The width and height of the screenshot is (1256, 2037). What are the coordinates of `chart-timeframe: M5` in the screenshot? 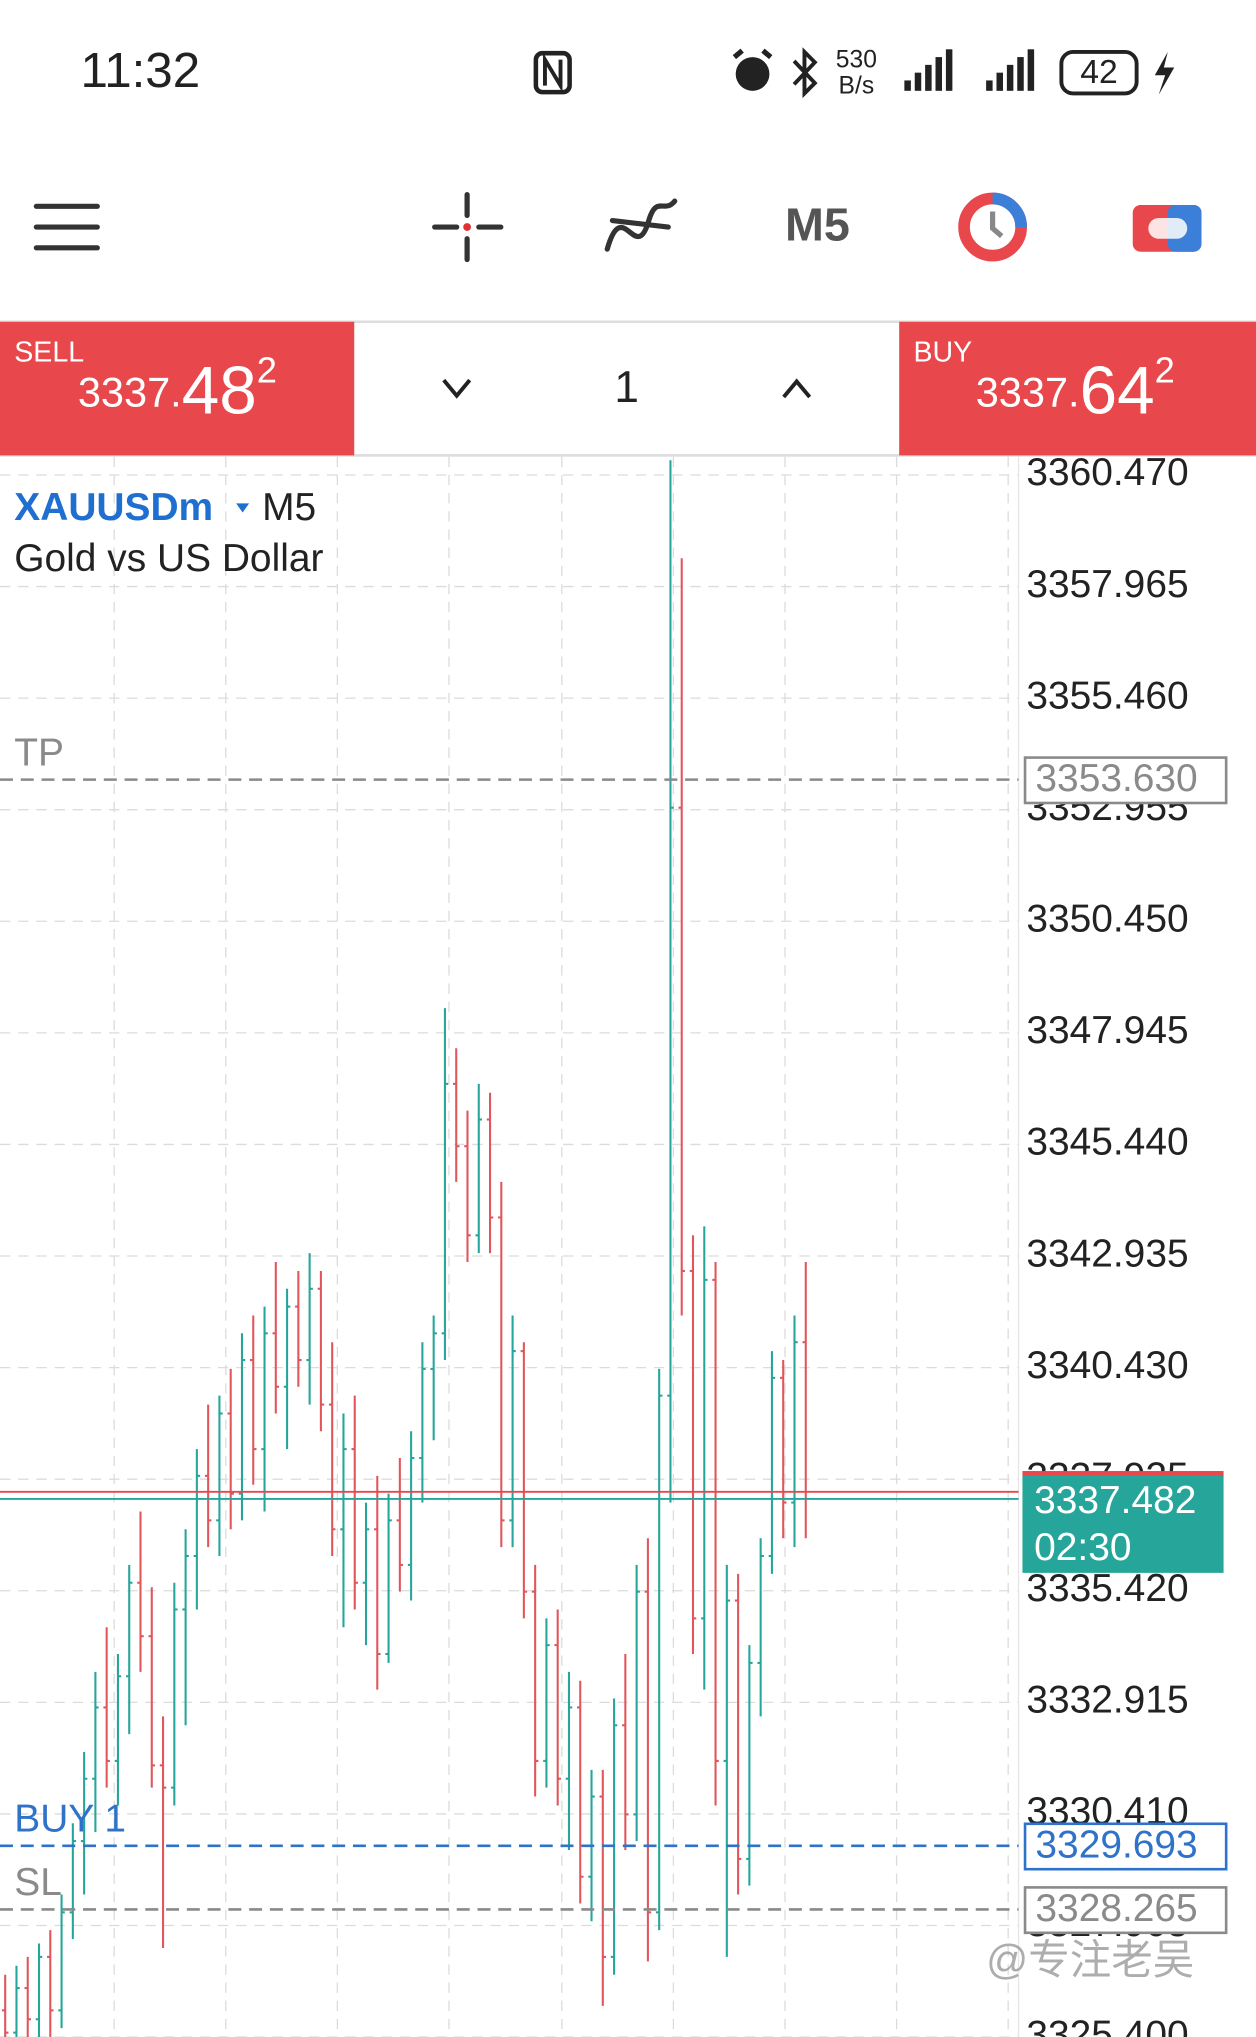 It's located at (289, 507).